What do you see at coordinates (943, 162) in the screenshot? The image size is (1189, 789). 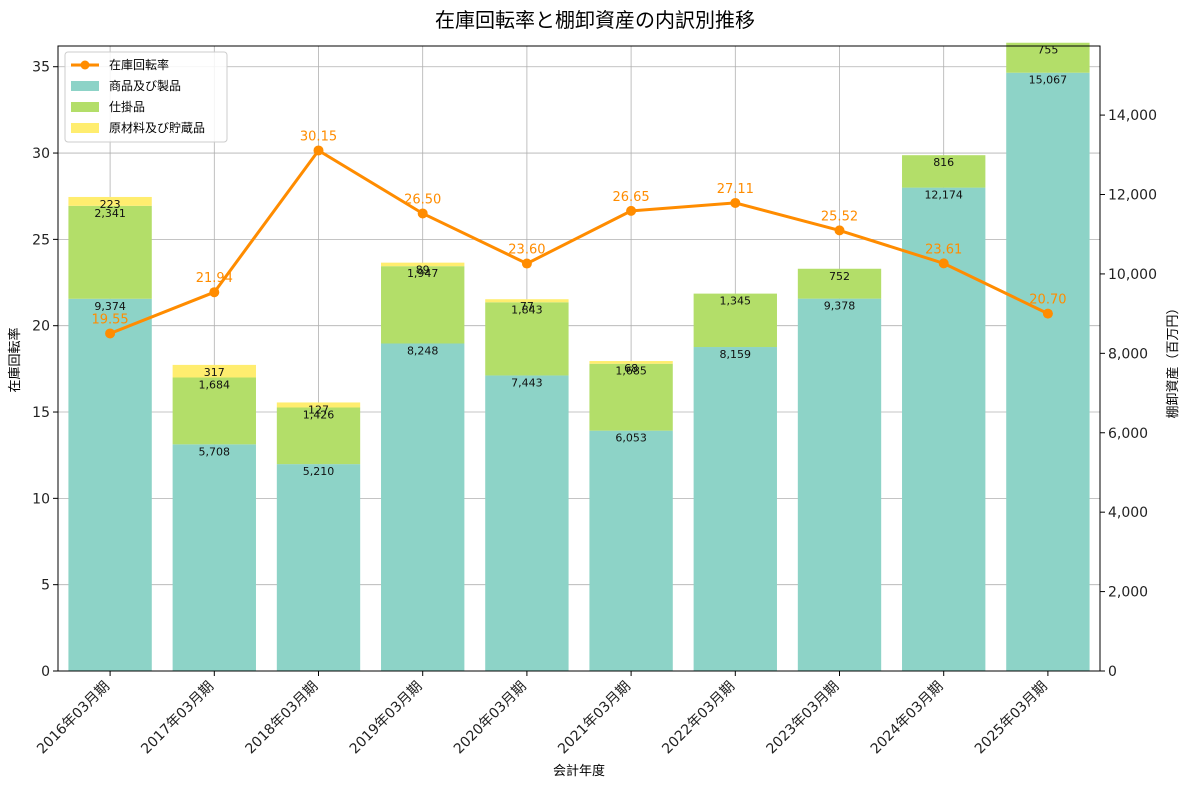 I see `bar-label-wip: 816` at bounding box center [943, 162].